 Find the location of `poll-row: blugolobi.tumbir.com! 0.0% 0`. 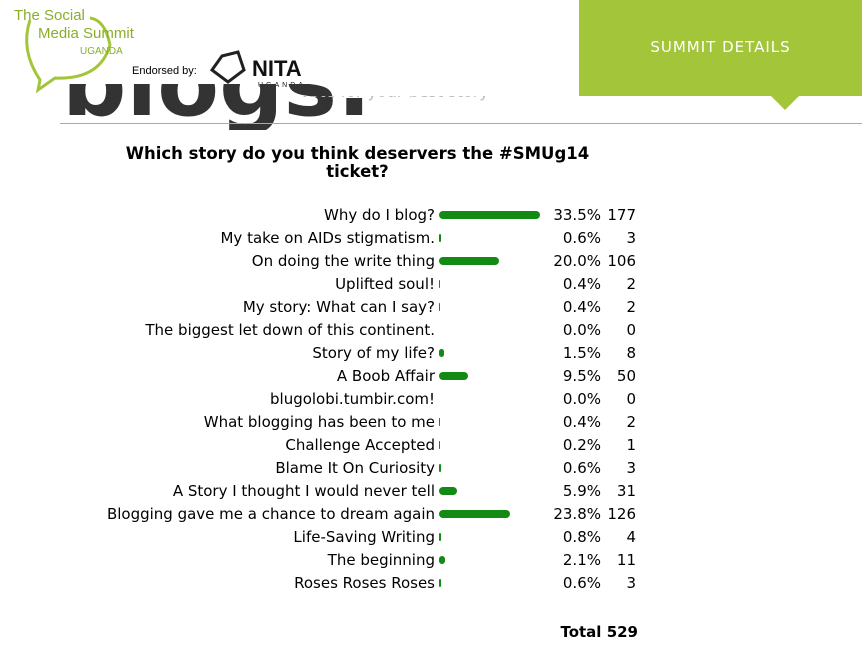

poll-row: blugolobi.tumbir.com! 0.0% 0 is located at coordinates (370, 398).